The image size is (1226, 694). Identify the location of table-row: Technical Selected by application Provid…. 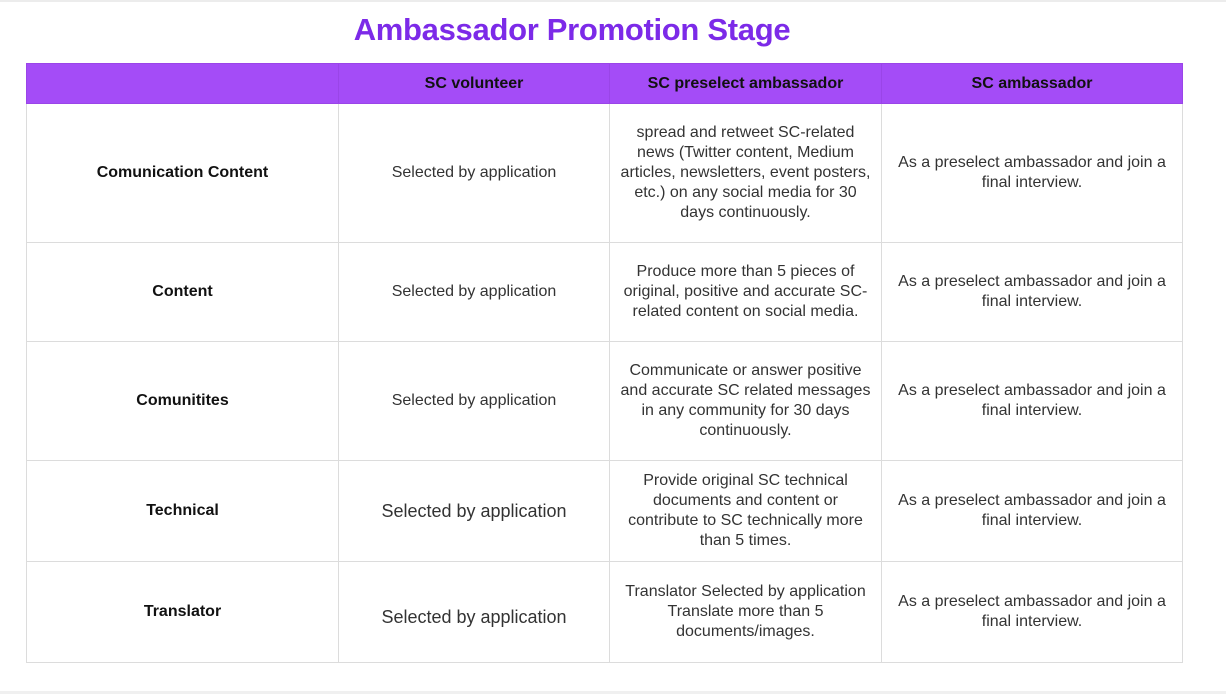
(604, 511).